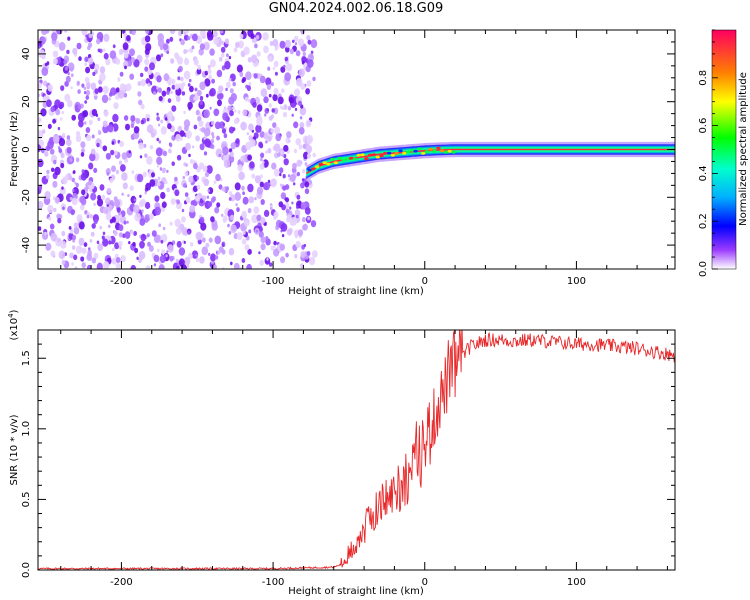 The width and height of the screenshot is (750, 600). I want to click on colorbar-gradient, so click(724, 149).